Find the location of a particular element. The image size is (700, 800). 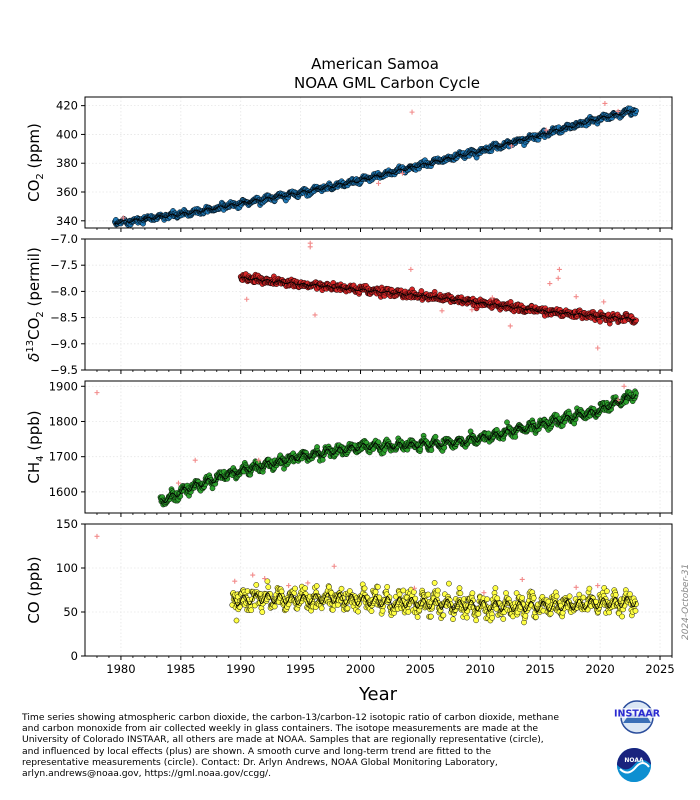

noaa-logo-text: NOAA is located at coordinates (634, 760).